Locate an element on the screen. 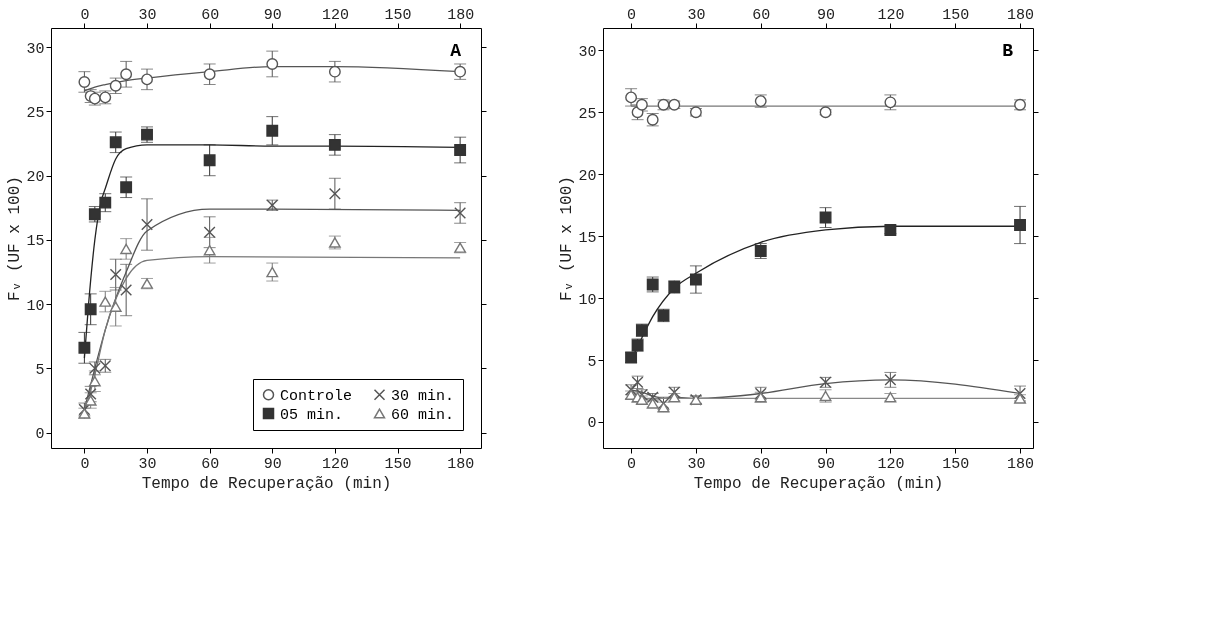  annotation: B is located at coordinates (1008, 51).